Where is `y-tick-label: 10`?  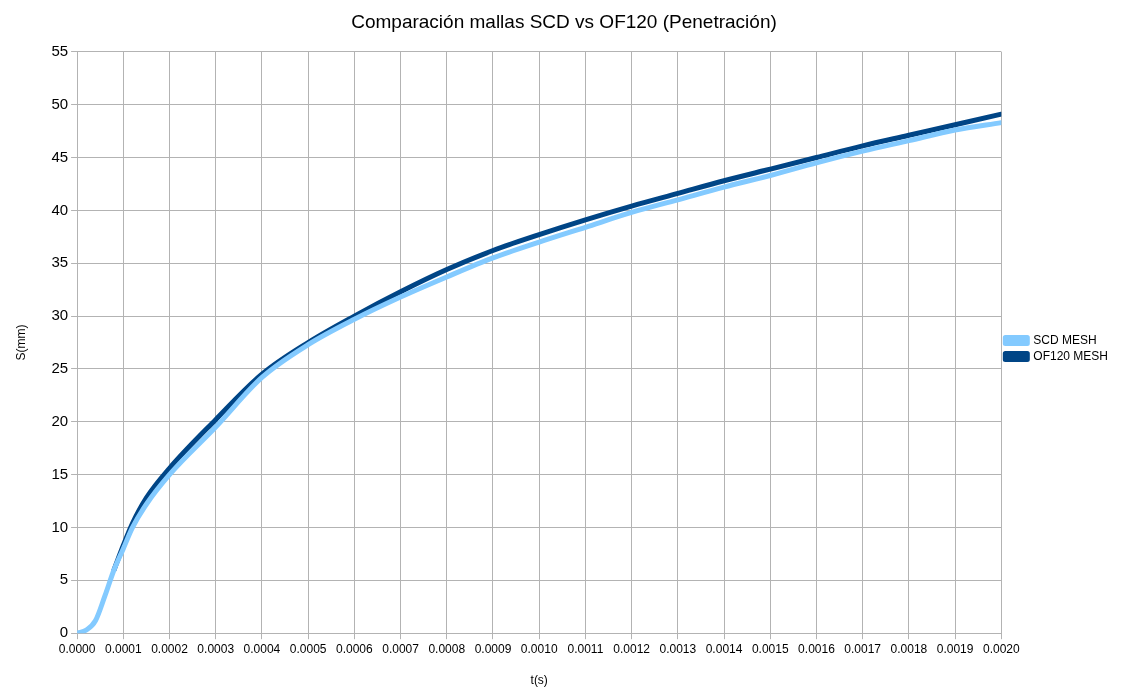
y-tick-label: 10 is located at coordinates (60, 526).